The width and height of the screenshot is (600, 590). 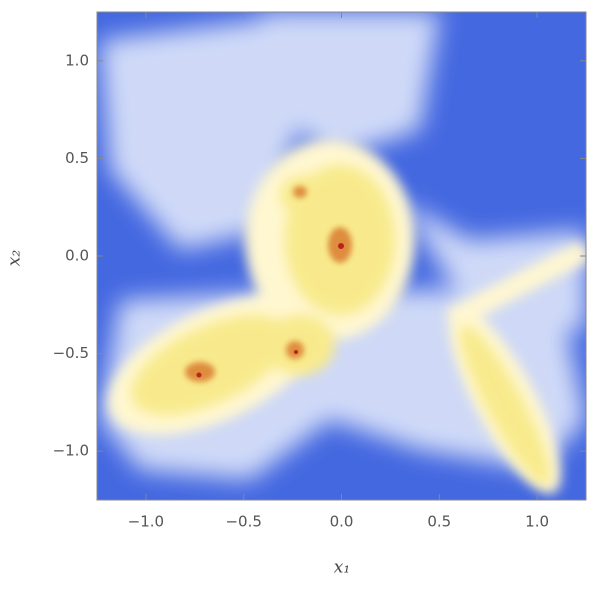 I want to click on x-tick-label: 0.5, so click(x=439, y=522).